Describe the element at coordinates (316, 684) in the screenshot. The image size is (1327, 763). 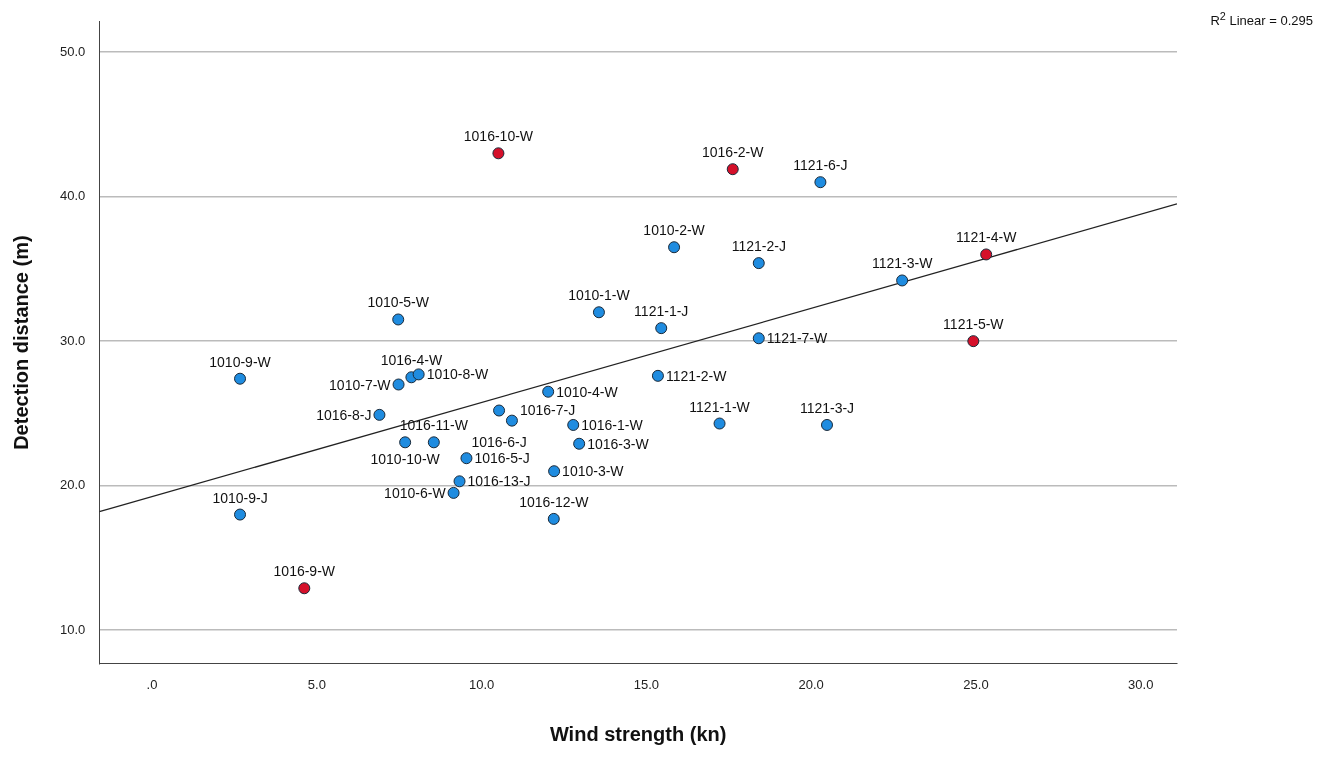
I see `x-tick-label: 5.0` at that location.